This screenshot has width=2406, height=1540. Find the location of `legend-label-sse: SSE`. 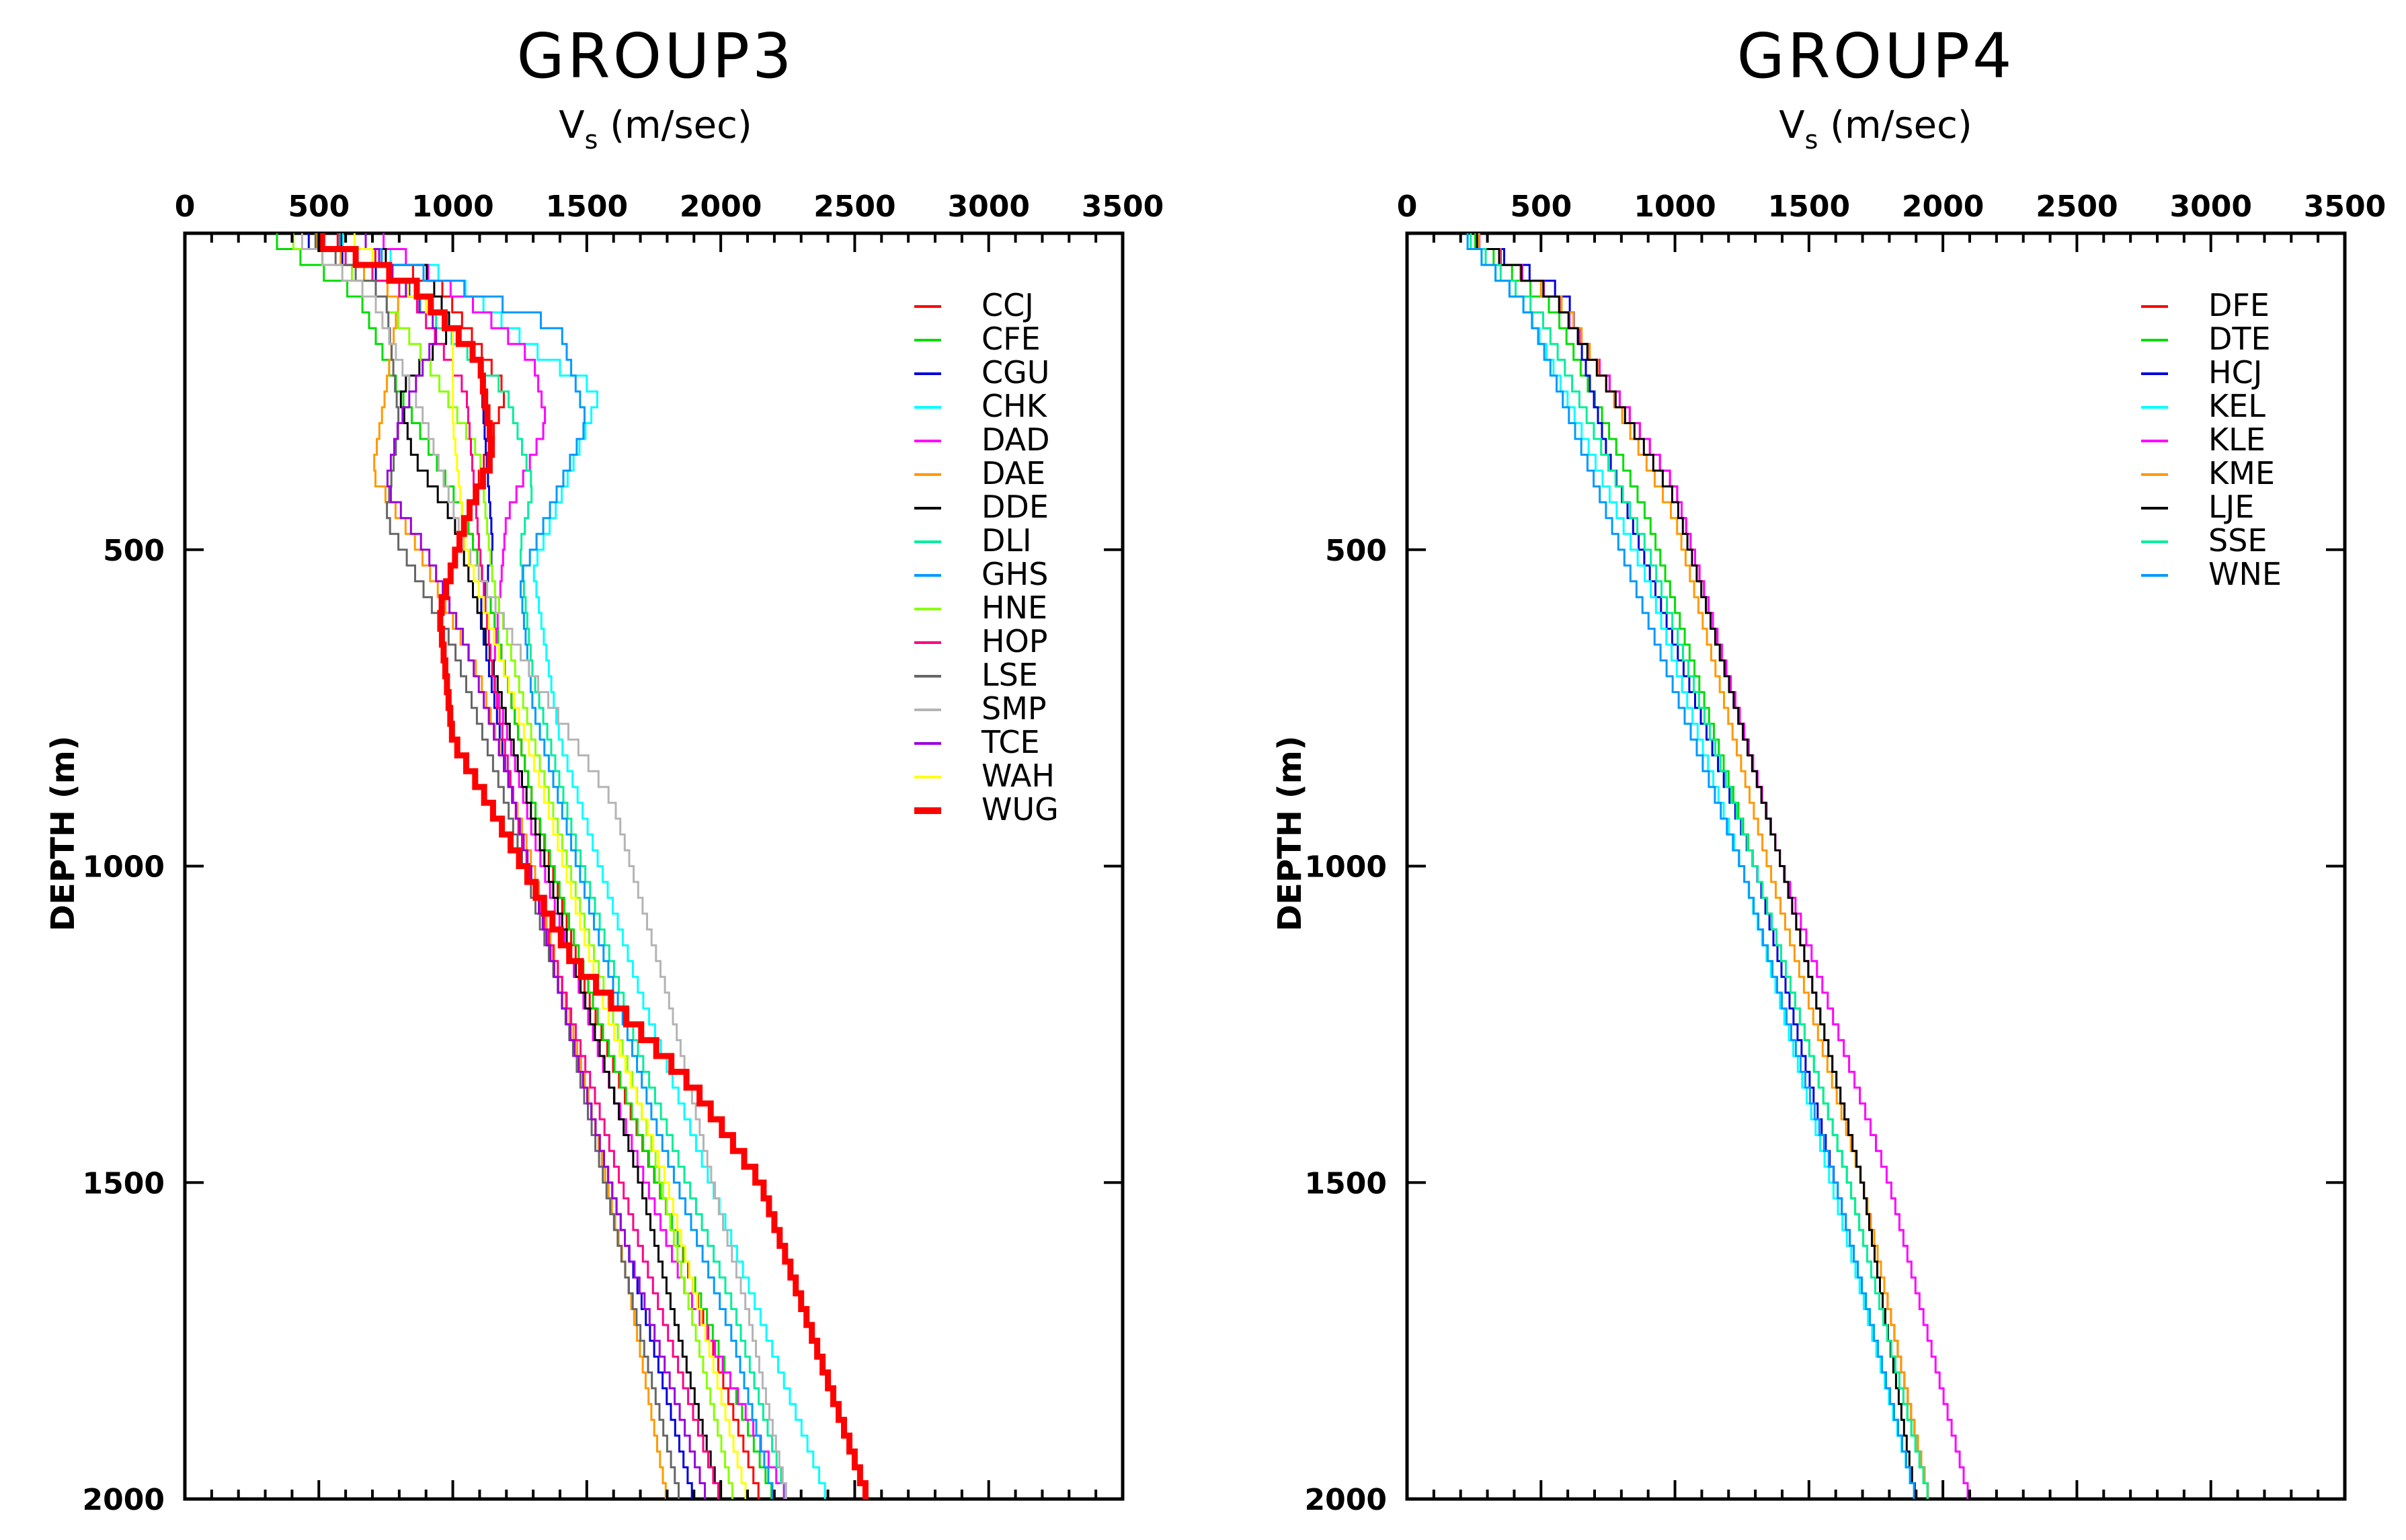

legend-label-sse: SSE is located at coordinates (2237, 540).